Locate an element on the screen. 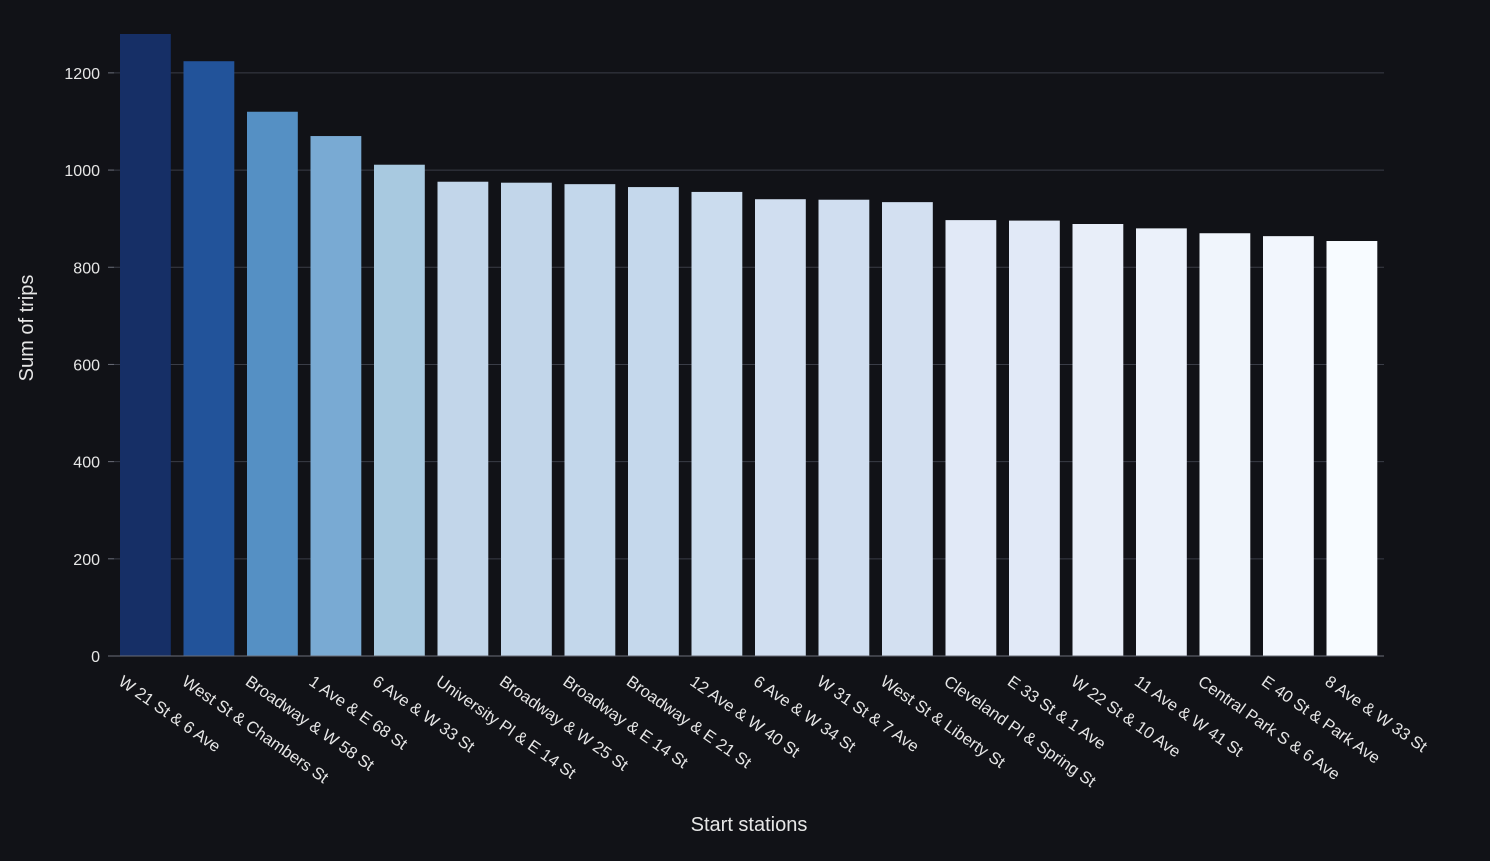  y-tick-label: 200 is located at coordinates (86, 560).